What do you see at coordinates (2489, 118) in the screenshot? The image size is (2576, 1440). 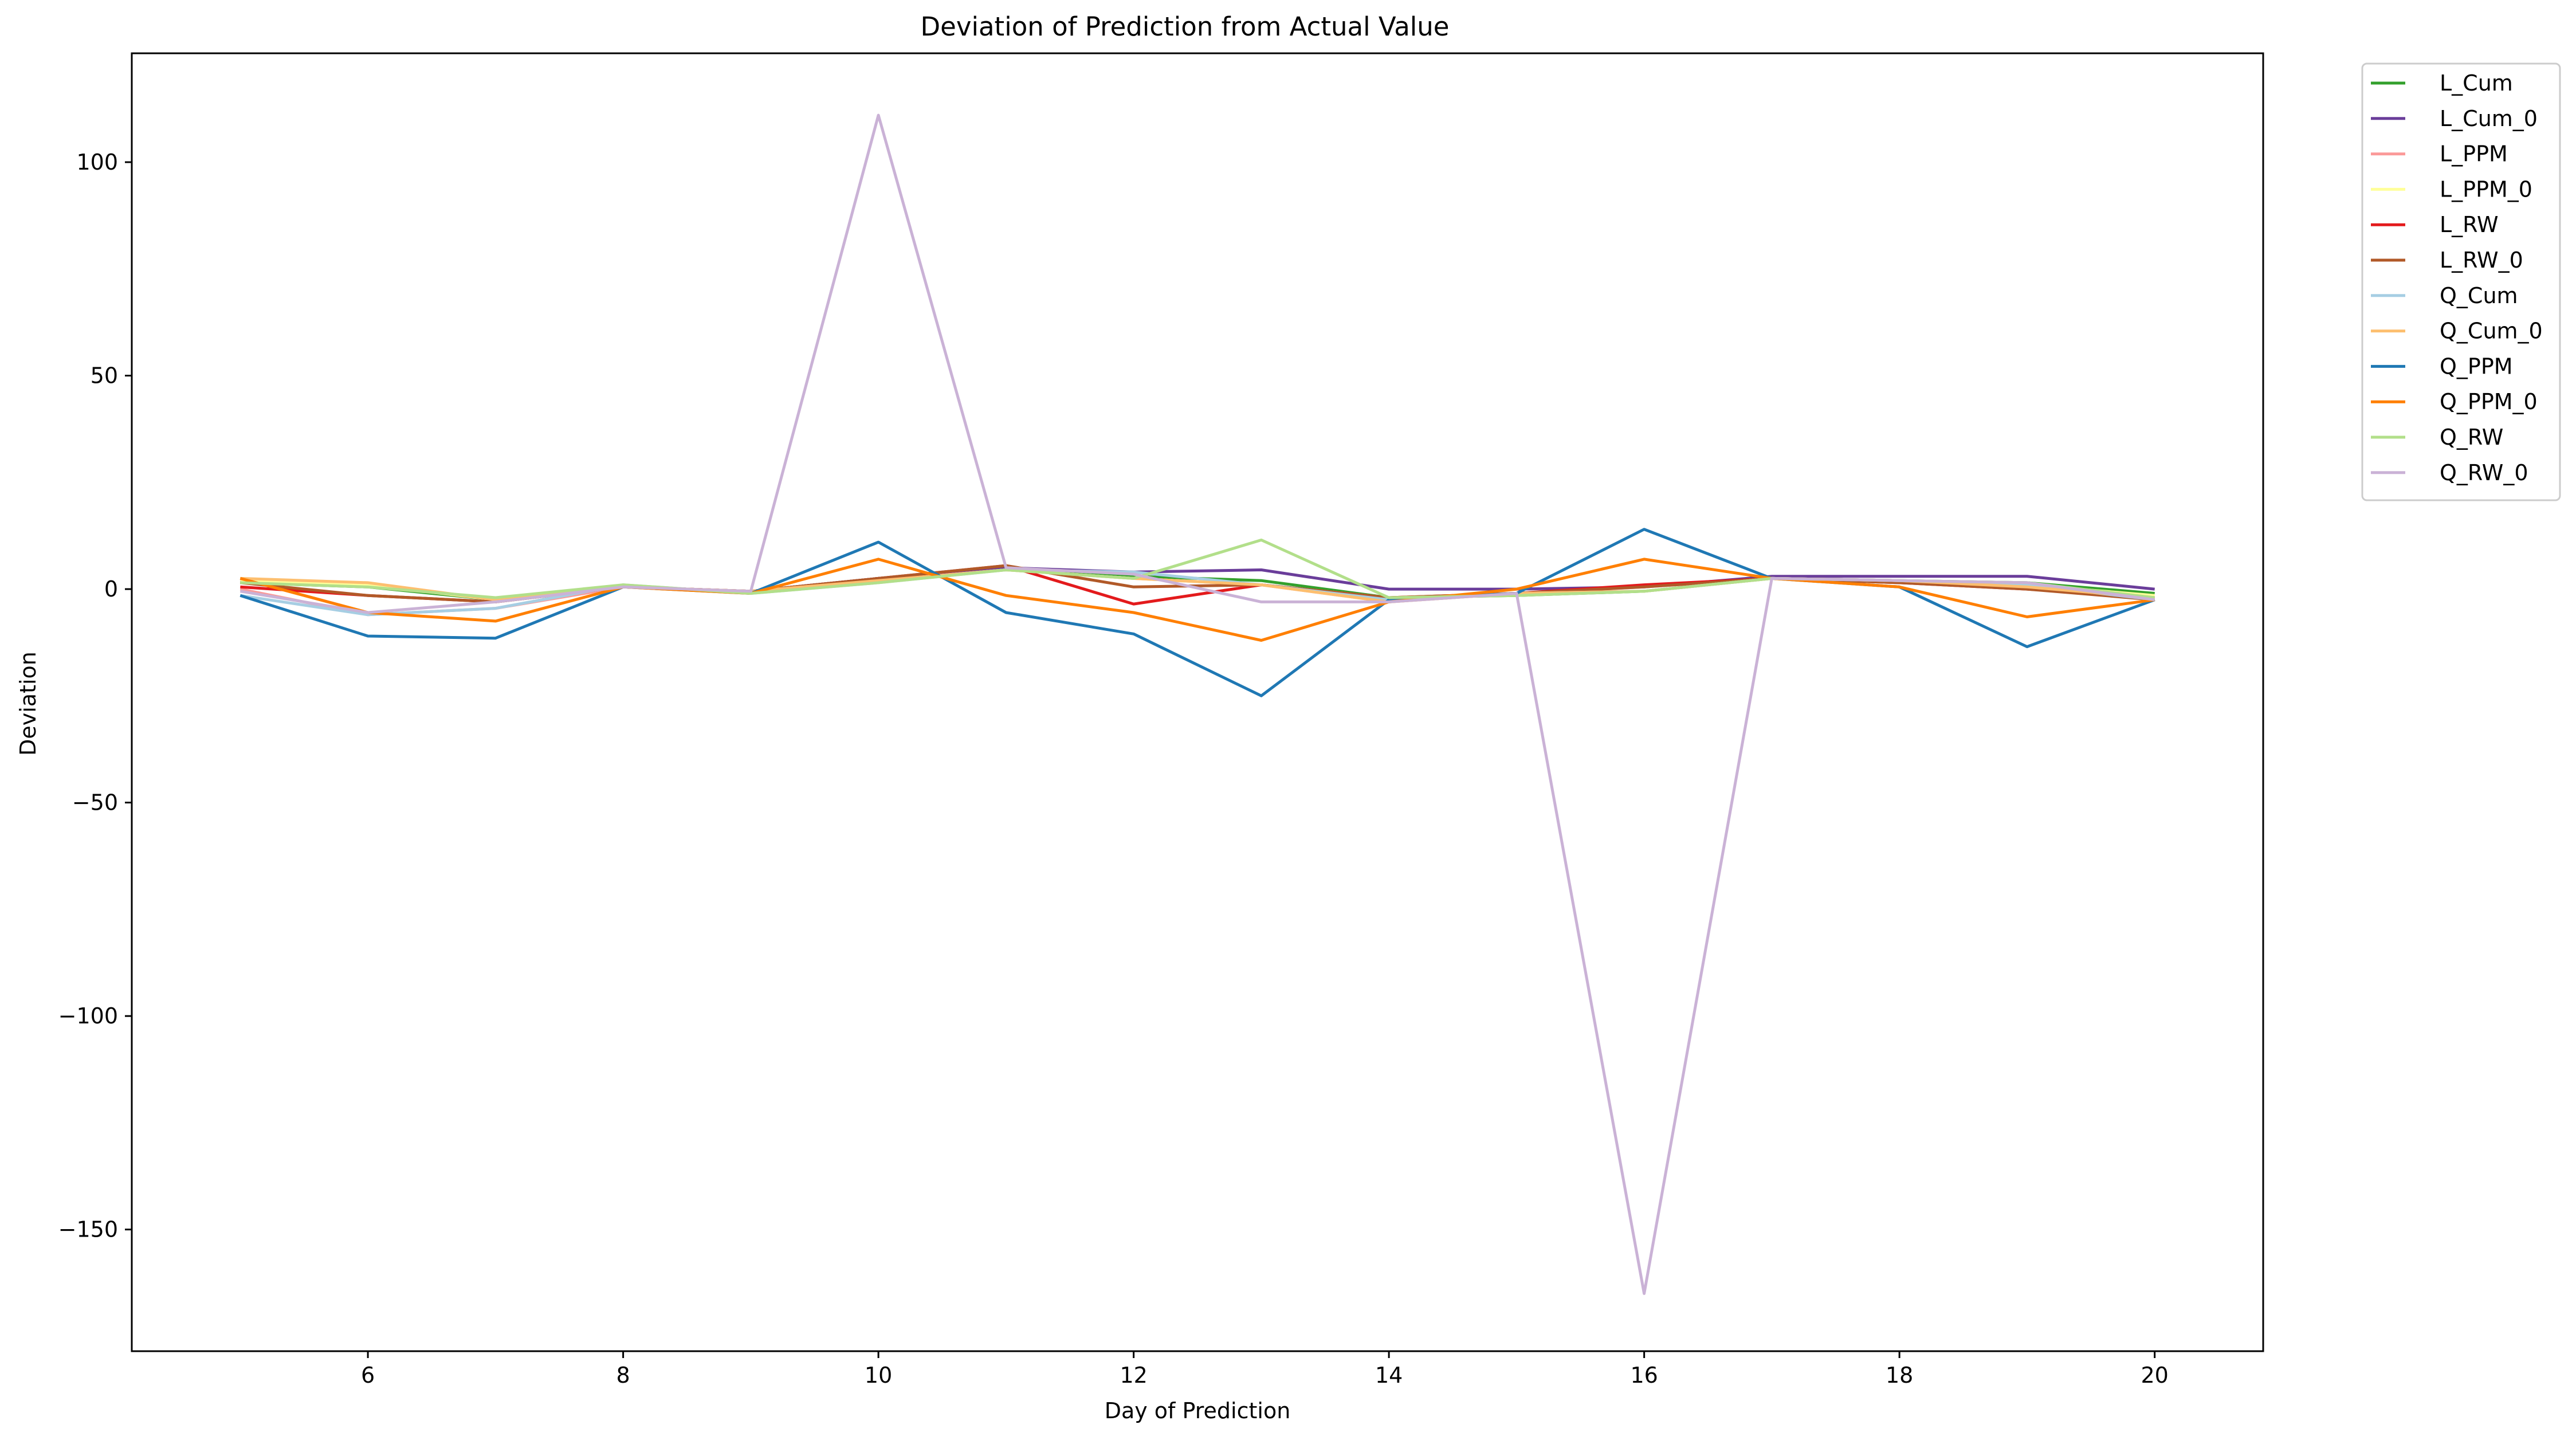 I see `legend-label: L_Cum_0` at bounding box center [2489, 118].